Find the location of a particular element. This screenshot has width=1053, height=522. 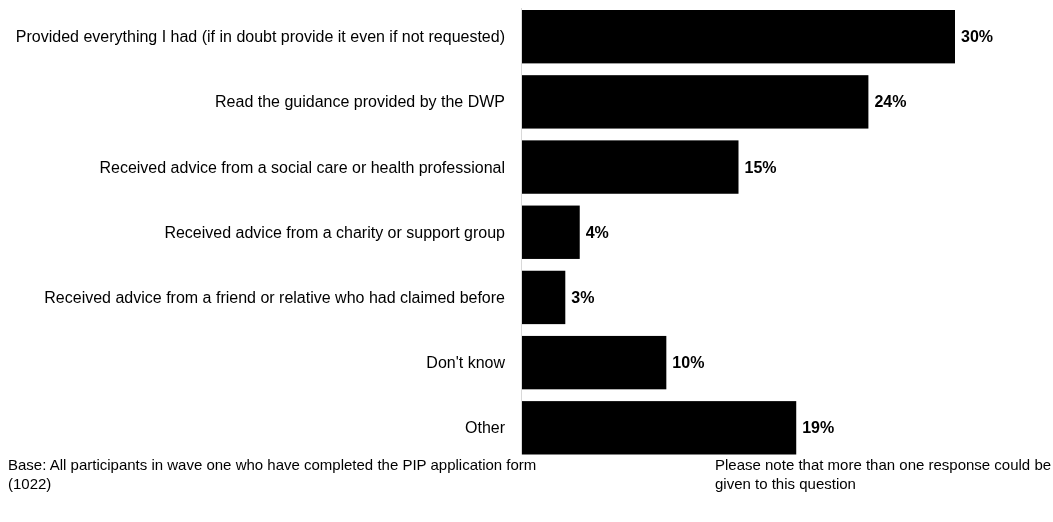

data-label: 15% is located at coordinates (760, 167).